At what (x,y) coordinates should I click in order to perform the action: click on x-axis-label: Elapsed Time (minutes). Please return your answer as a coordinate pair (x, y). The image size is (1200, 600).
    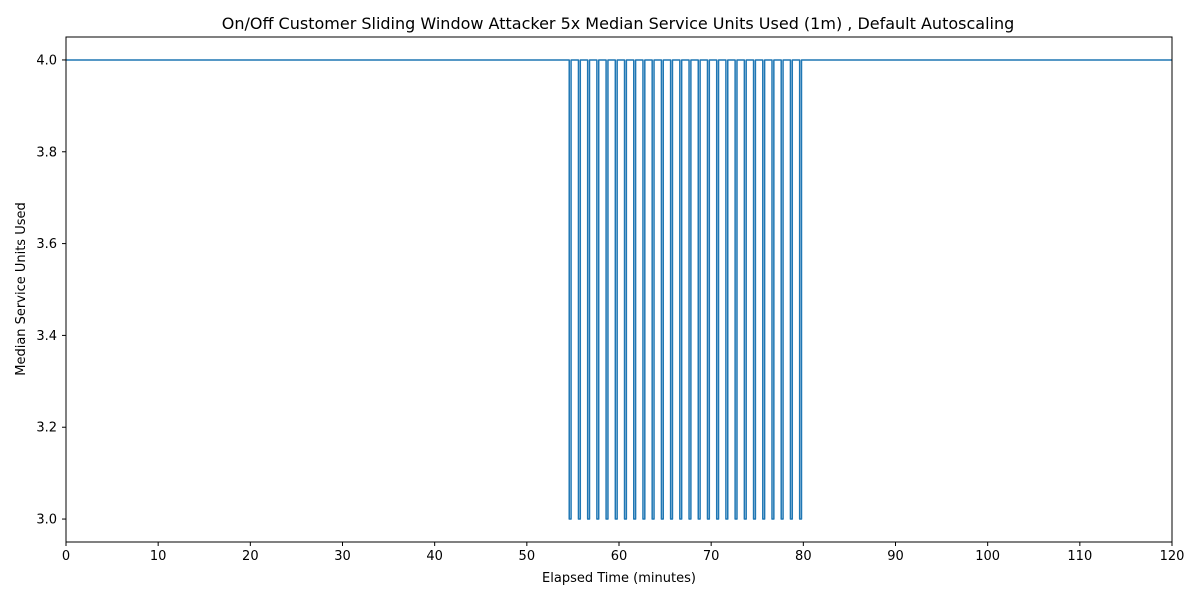
    Looking at the image, I should click on (619, 578).